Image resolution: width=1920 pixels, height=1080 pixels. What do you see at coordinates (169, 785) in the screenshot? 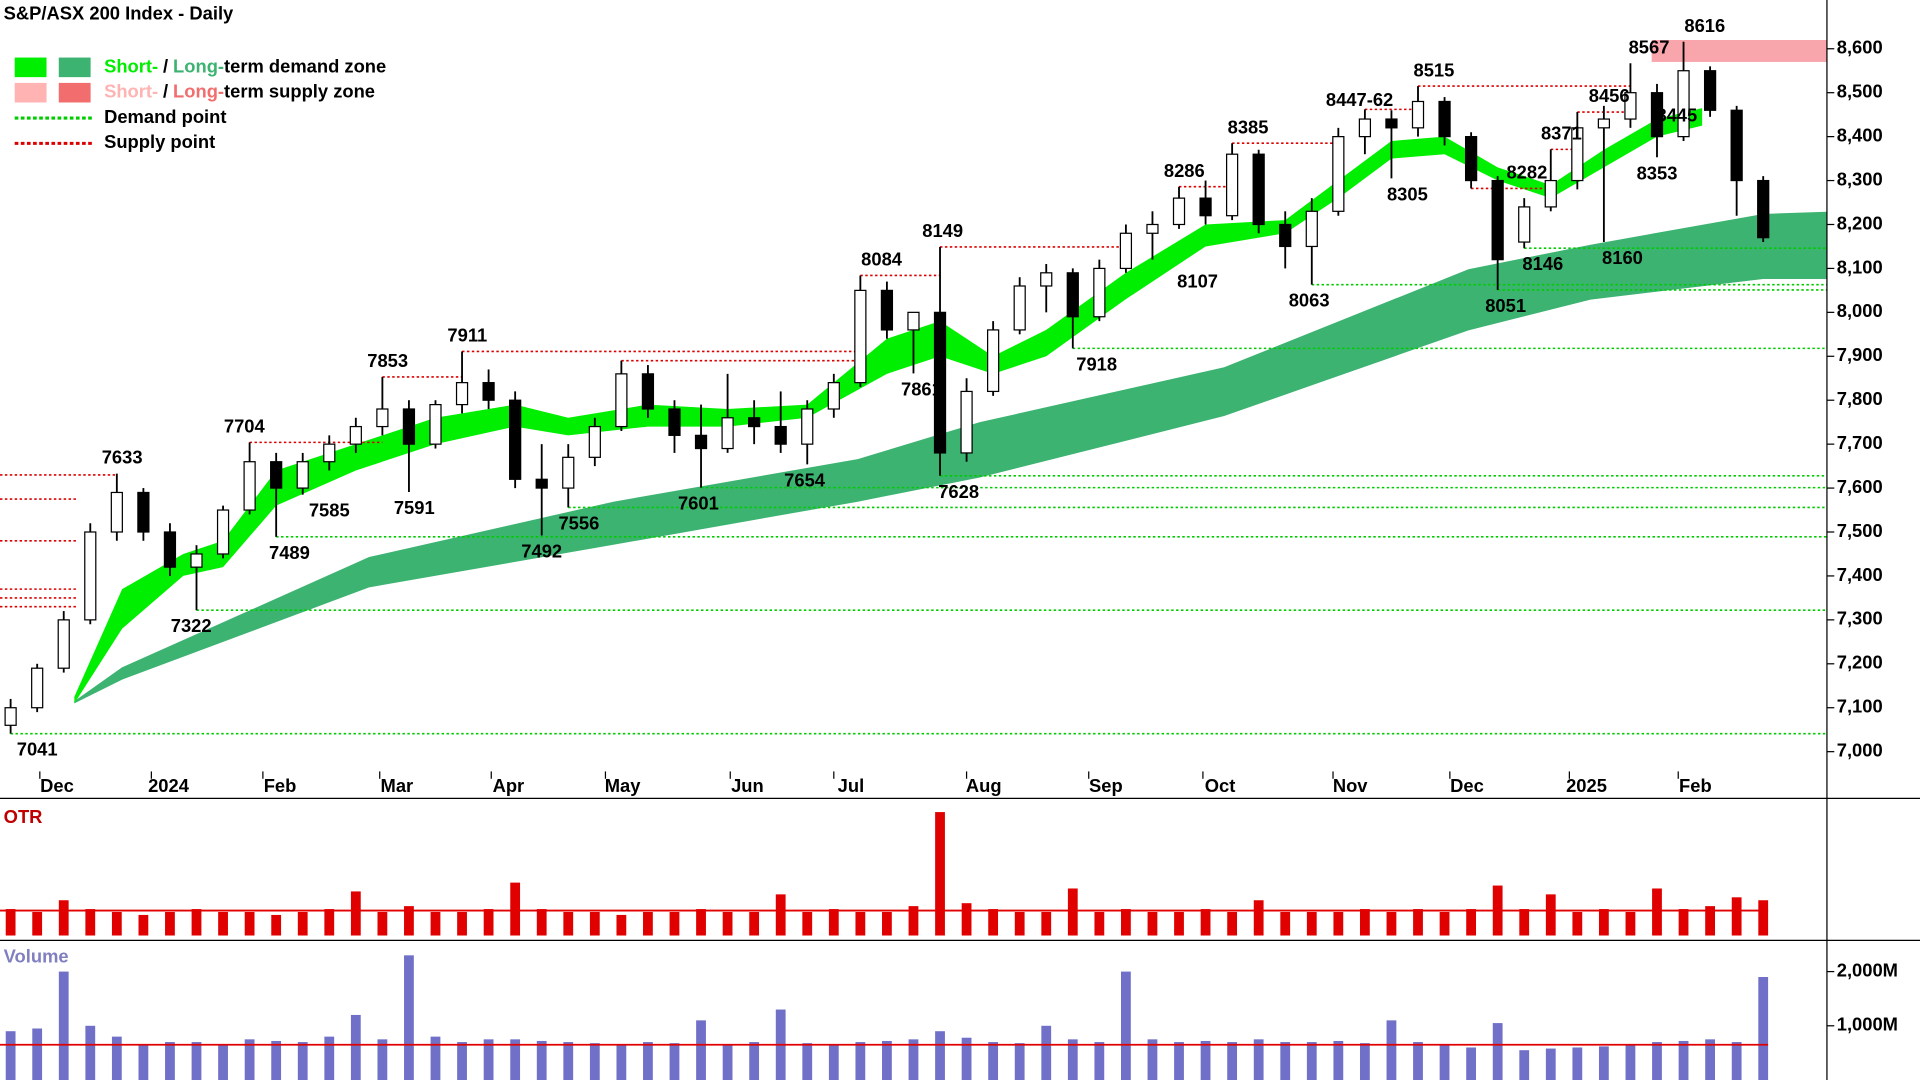
I see `x-tick-label: 2024` at bounding box center [169, 785].